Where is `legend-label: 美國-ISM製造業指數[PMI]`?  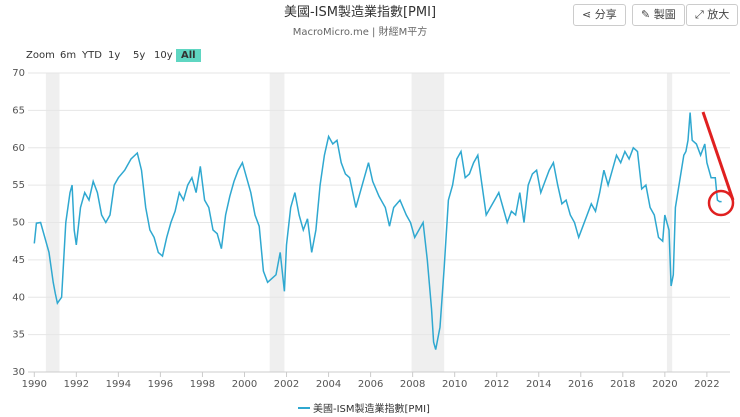
legend-label: 美國-ISM製造業指數[PMI] is located at coordinates (371, 408).